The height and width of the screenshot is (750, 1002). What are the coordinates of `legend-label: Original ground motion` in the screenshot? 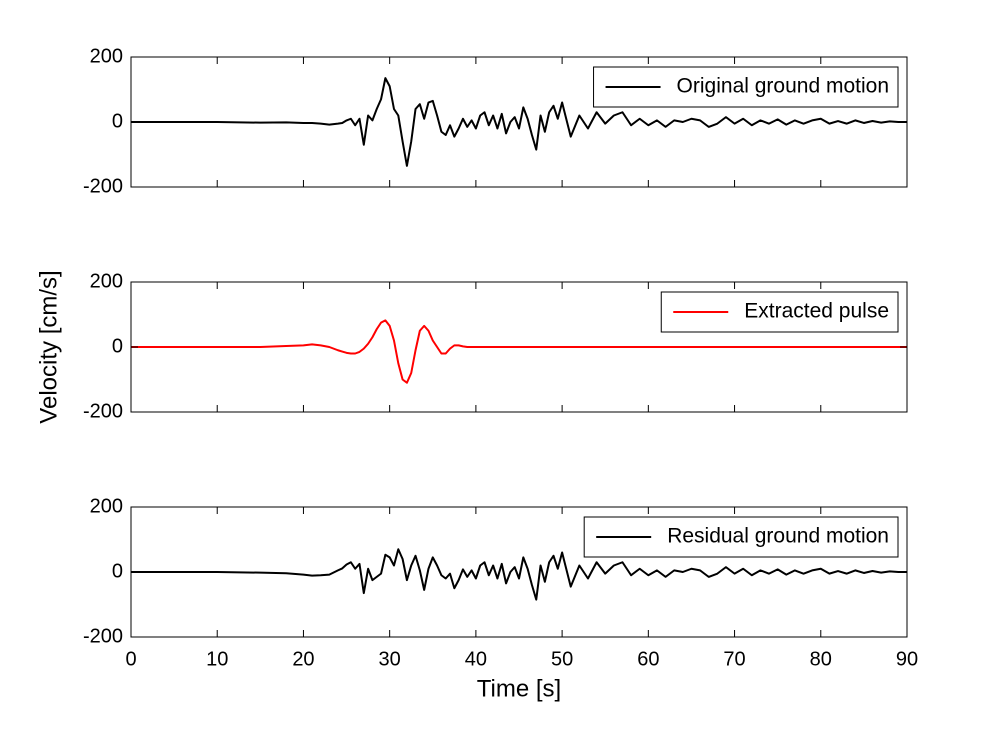 It's located at (783, 86).